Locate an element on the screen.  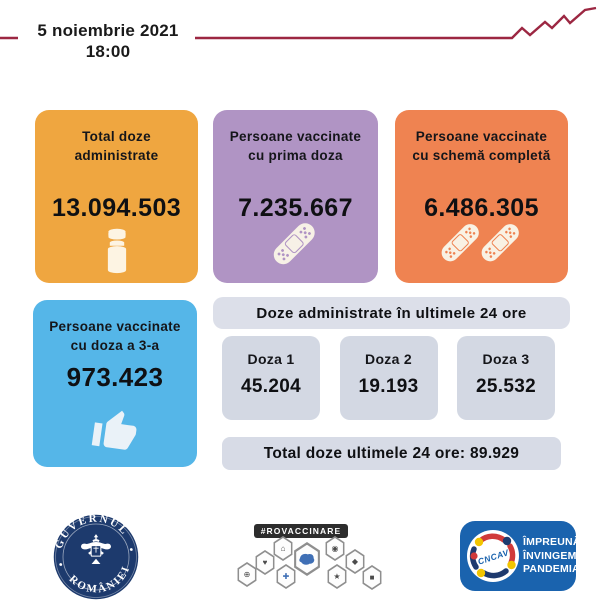
government-seal-logo: GUVERNUL ROMÂNIEI is located at coordinates (95, 556).